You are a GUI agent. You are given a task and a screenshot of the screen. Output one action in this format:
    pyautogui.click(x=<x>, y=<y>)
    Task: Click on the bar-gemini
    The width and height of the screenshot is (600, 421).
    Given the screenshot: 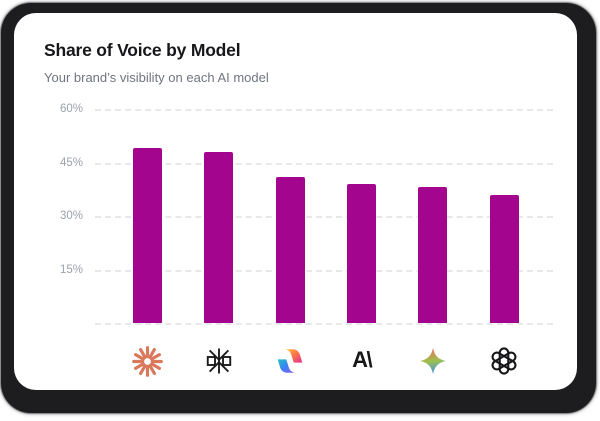 What is the action you would take?
    pyautogui.click(x=433, y=255)
    